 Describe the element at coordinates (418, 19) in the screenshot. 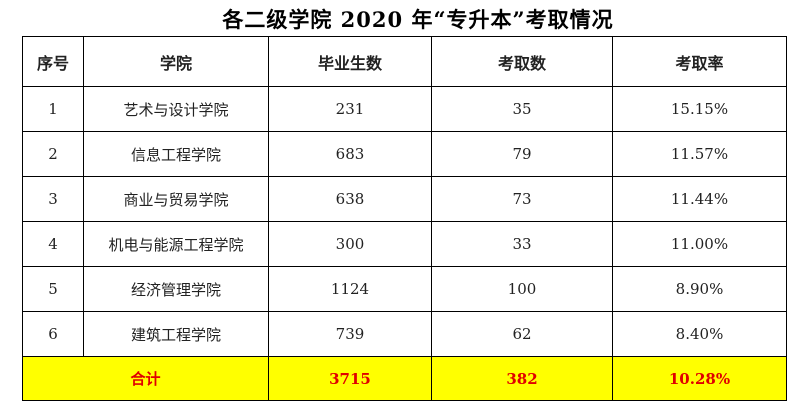

I see `title: 各二级学院 2020 年“专升本”考取情况` at that location.